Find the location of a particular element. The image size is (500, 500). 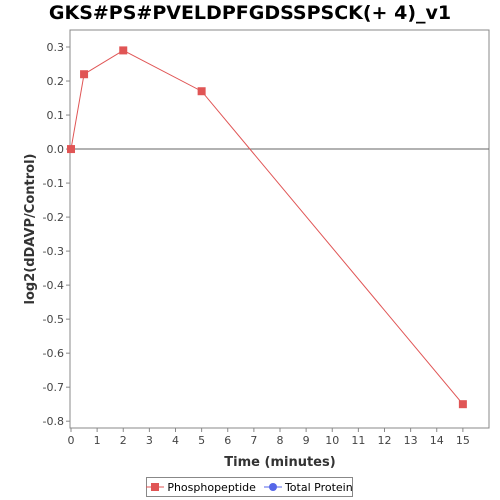

y-tick-label: 0.3 is located at coordinates (56, 47).